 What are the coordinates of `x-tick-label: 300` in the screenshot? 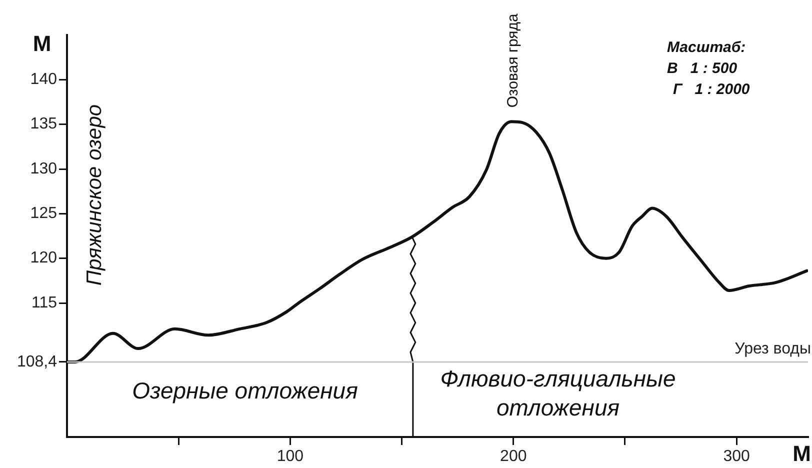 It's located at (736, 457).